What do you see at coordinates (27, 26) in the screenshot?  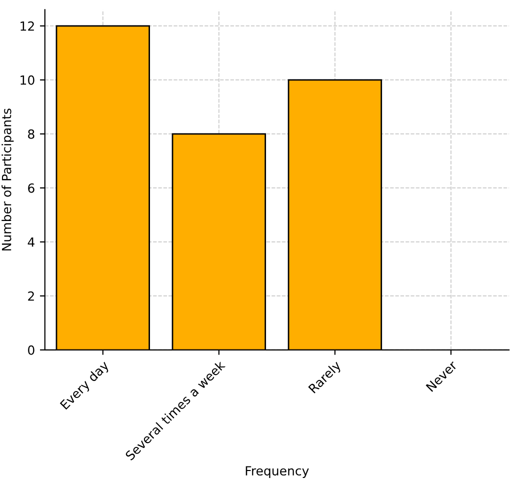 I see `y-tick-label: 12` at bounding box center [27, 26].